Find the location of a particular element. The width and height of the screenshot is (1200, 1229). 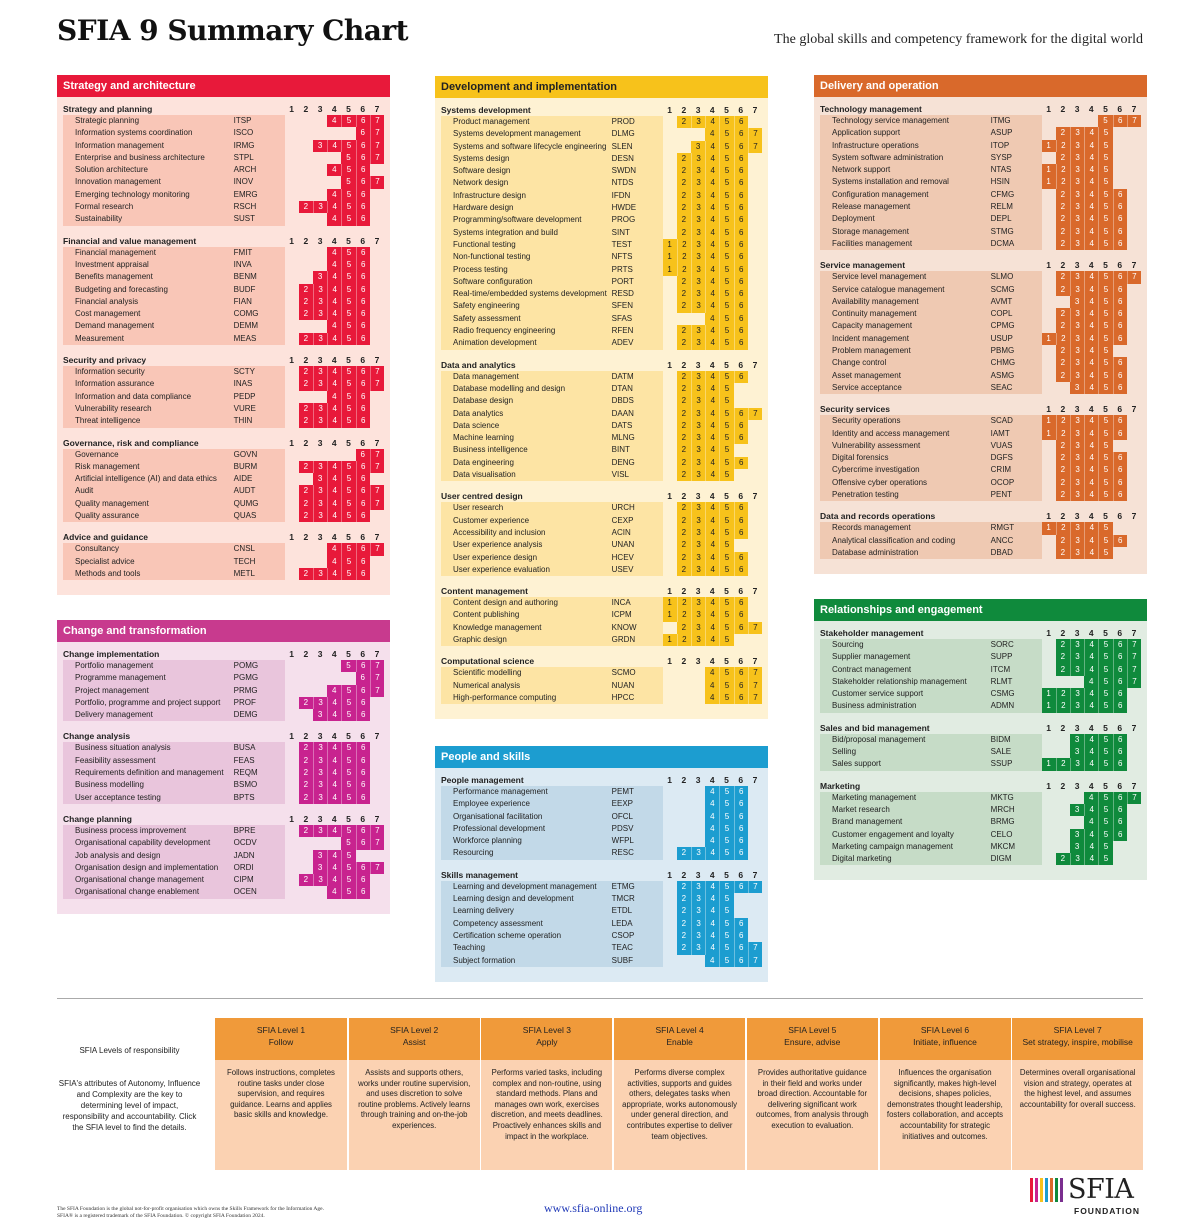

skill-row-dbad: Database administration DBAD 2 3 4 5 is located at coordinates (980, 553).